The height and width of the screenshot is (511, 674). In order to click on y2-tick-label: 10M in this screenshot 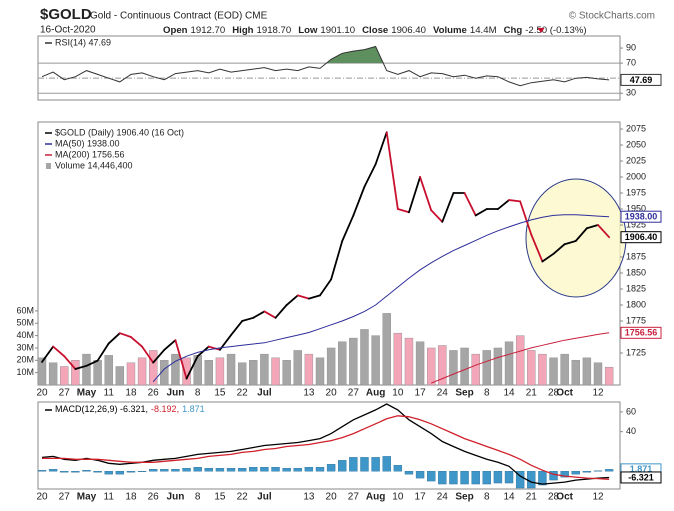, I will do `click(25, 372)`.